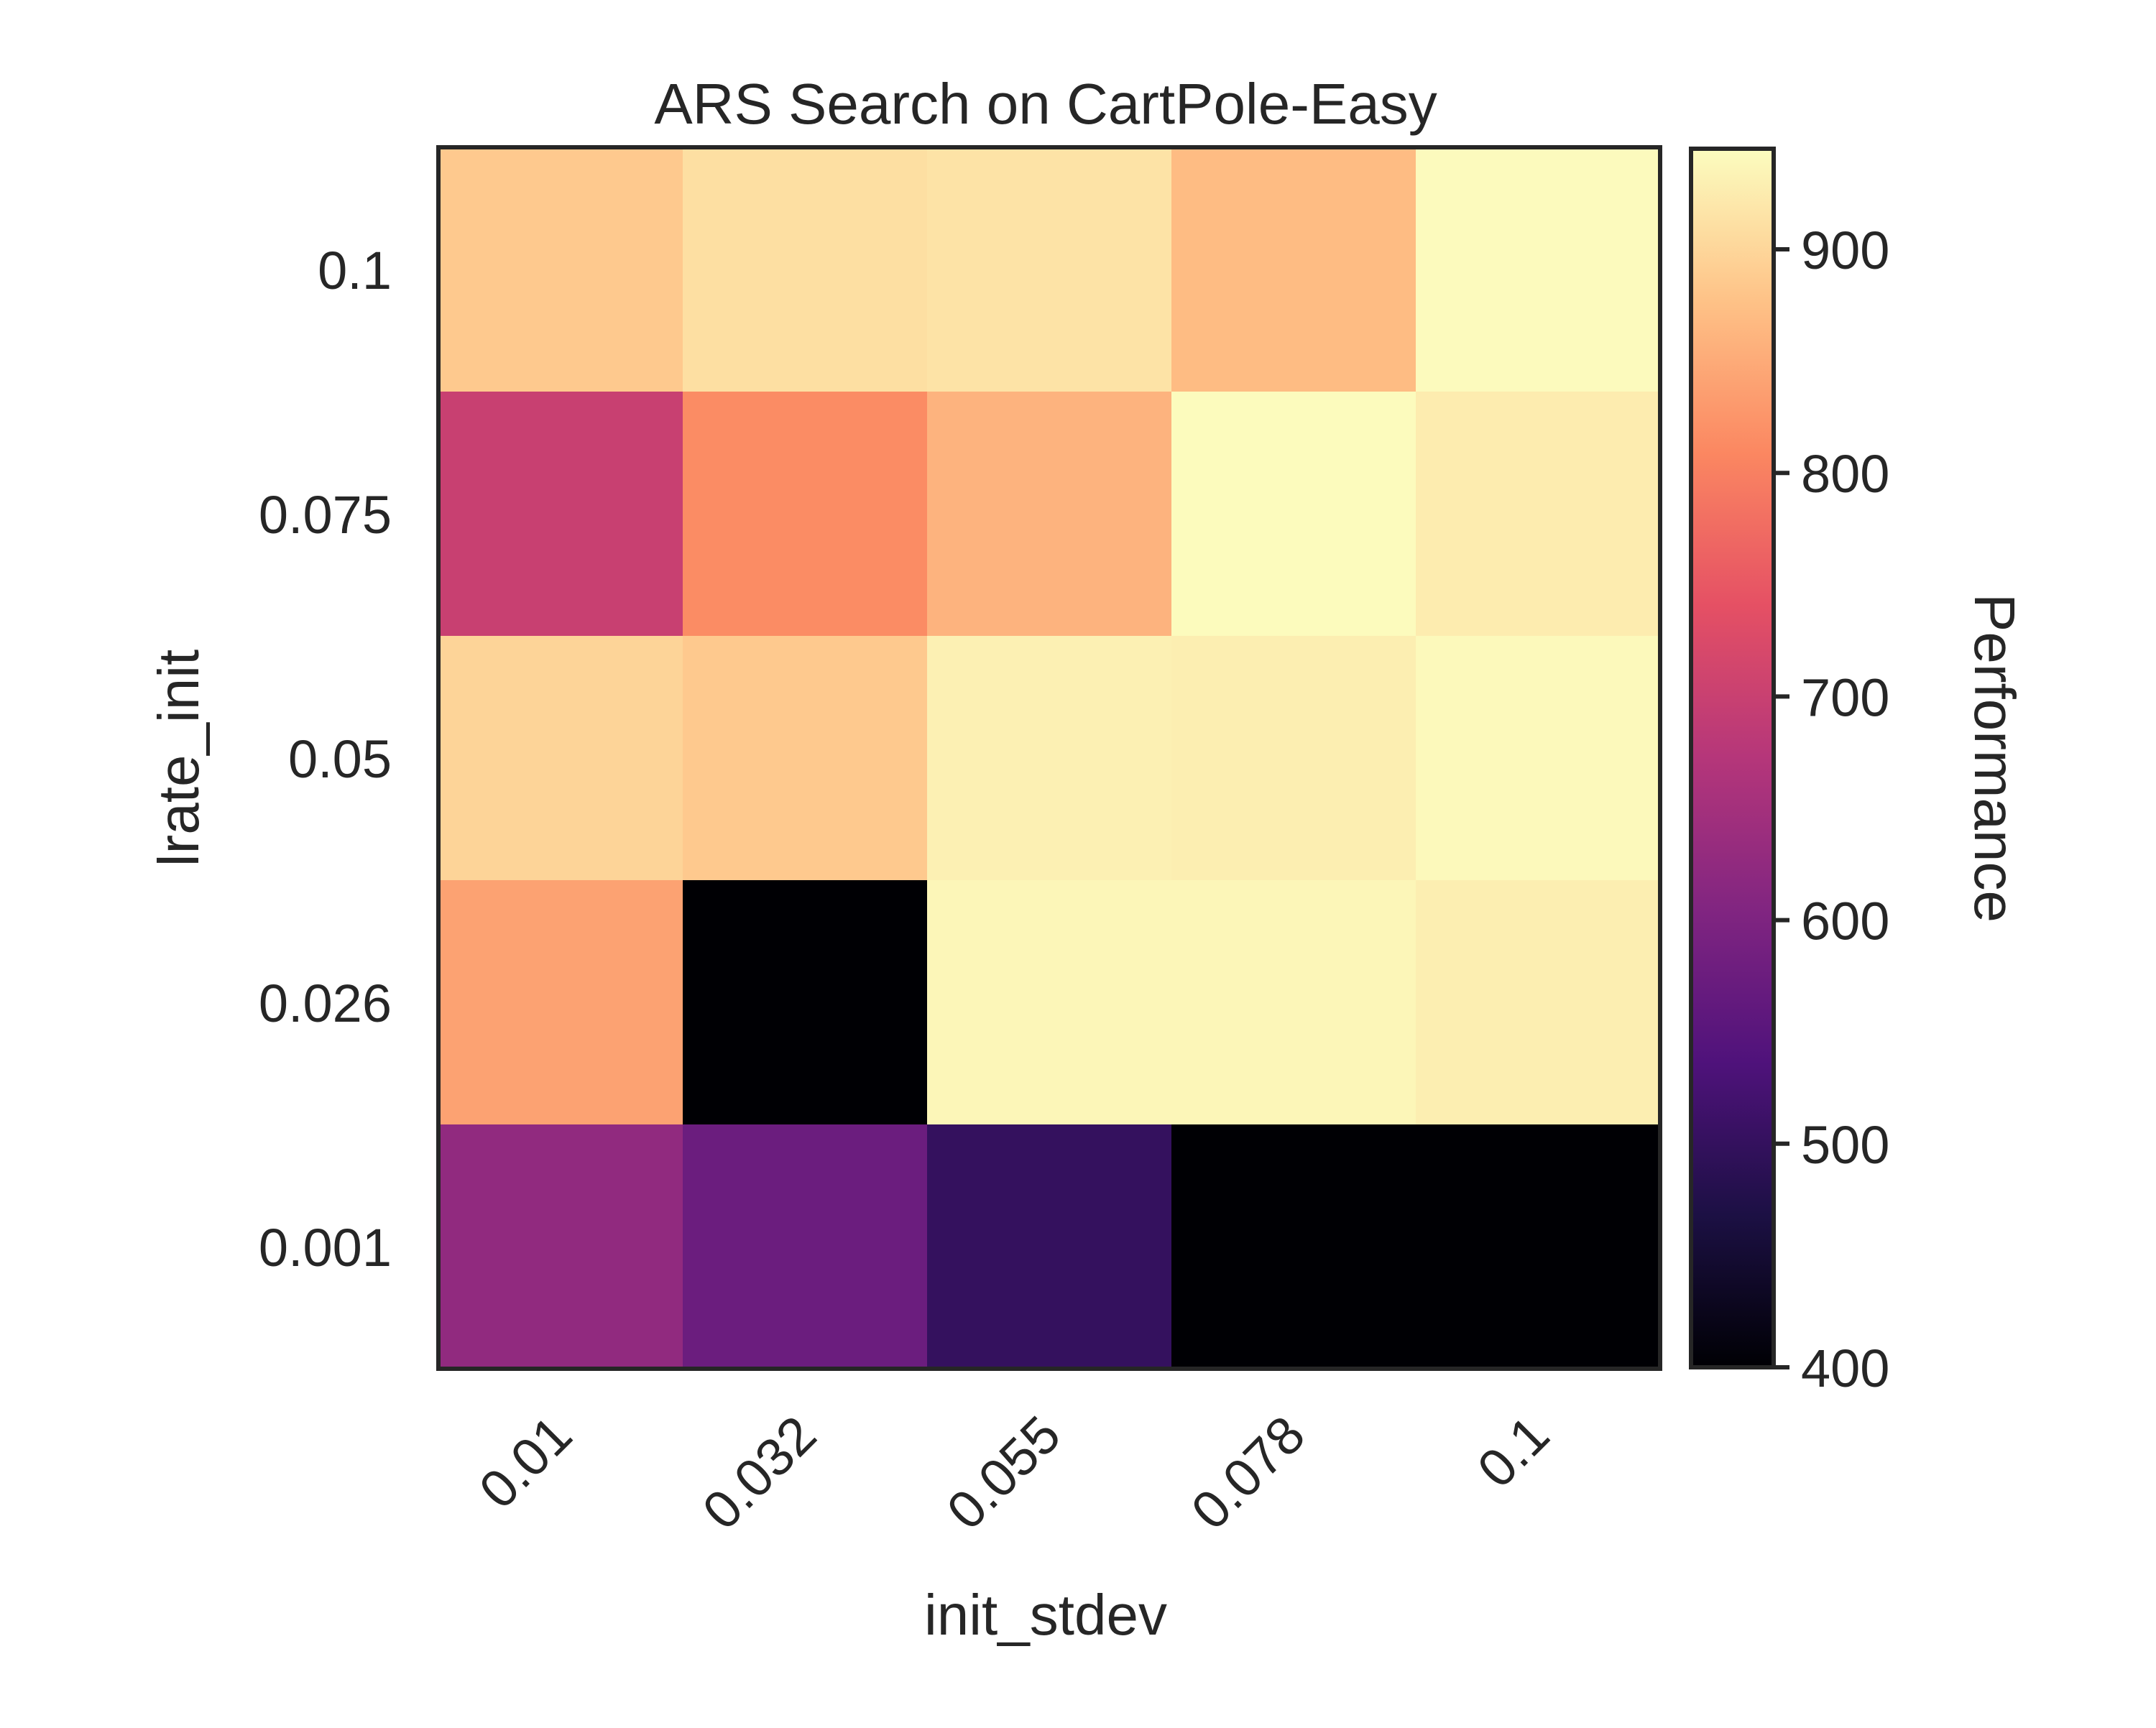 The height and width of the screenshot is (1728, 2156). What do you see at coordinates (1845, 921) in the screenshot?
I see `colorbar-tick-label: 600` at bounding box center [1845, 921].